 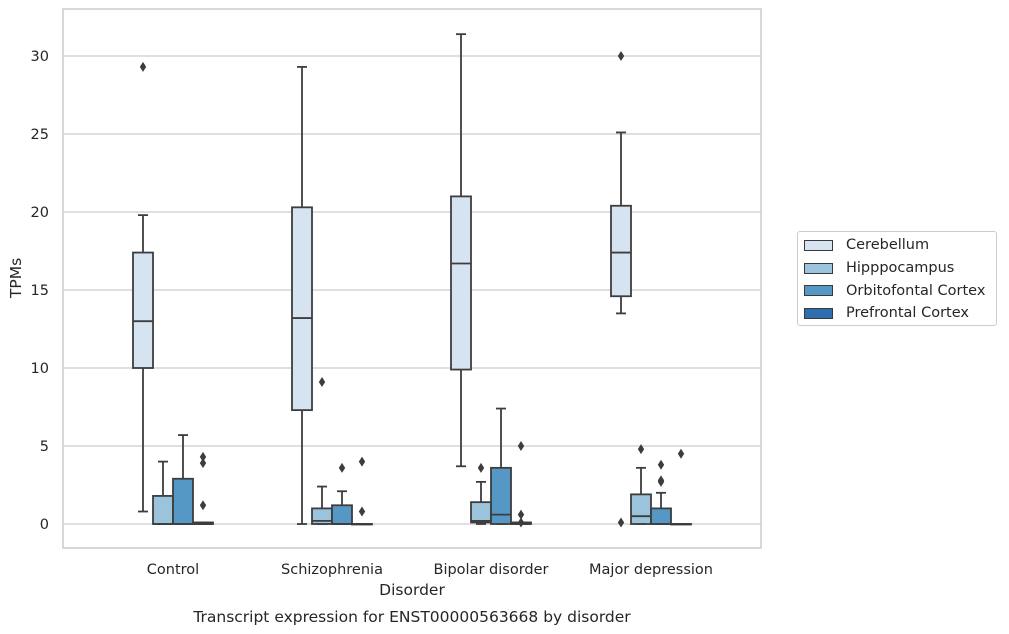 What do you see at coordinates (40, 135) in the screenshot?
I see `y-tick-label: 25` at bounding box center [40, 135].